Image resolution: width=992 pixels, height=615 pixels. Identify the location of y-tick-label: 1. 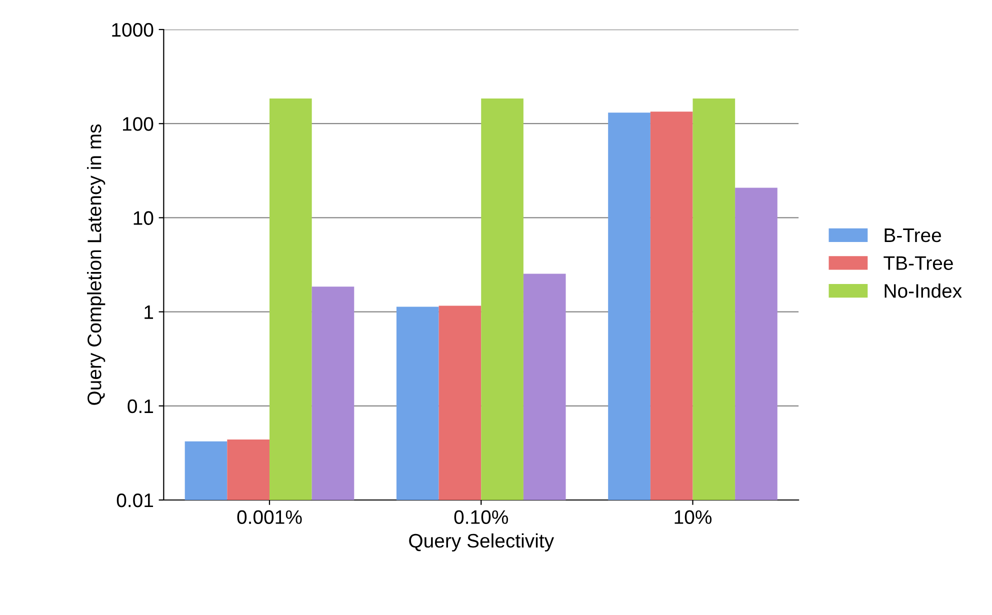
(149, 312).